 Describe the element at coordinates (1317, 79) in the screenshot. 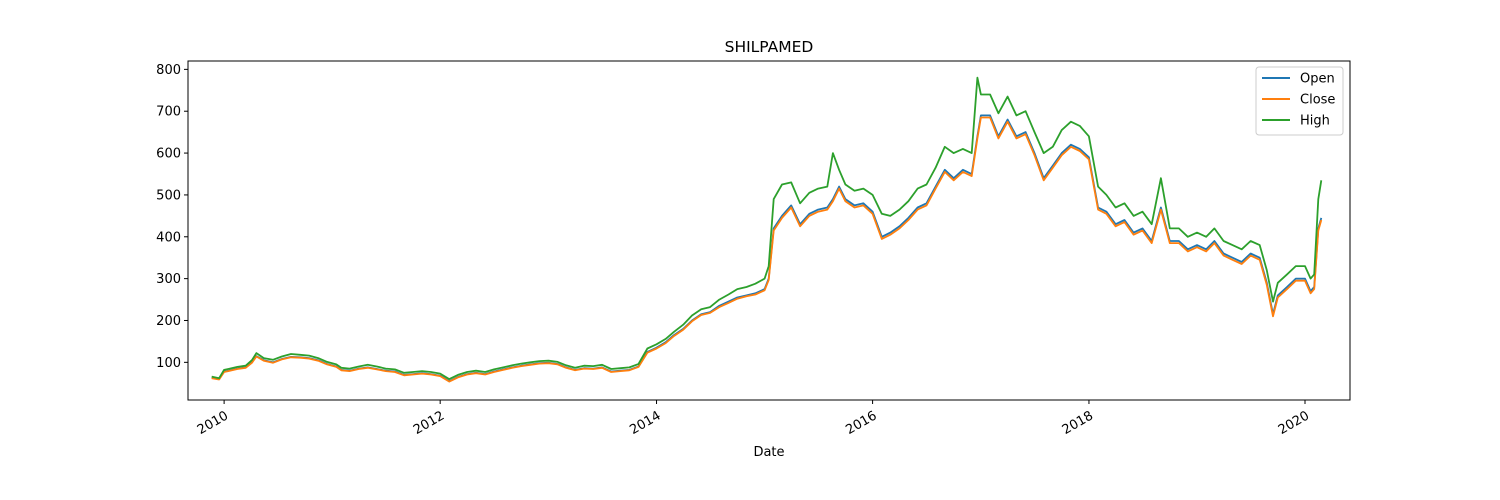

I see `legend-label-open: Open` at that location.